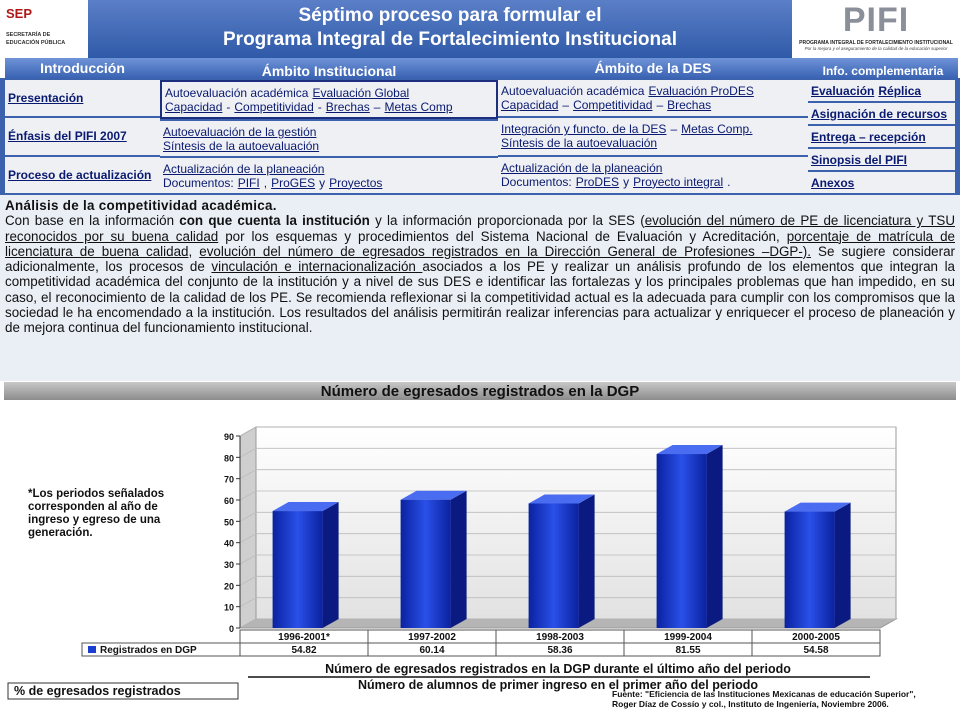  What do you see at coordinates (329, 68) in the screenshot?
I see `tab: Ámbito Institucional` at bounding box center [329, 68].